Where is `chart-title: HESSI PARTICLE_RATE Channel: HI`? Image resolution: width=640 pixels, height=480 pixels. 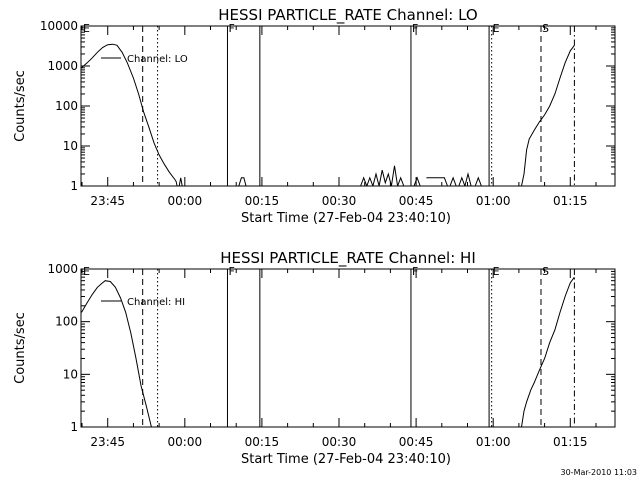
chart-title: HESSI PARTICLE_RATE Channel: HI is located at coordinates (348, 258).